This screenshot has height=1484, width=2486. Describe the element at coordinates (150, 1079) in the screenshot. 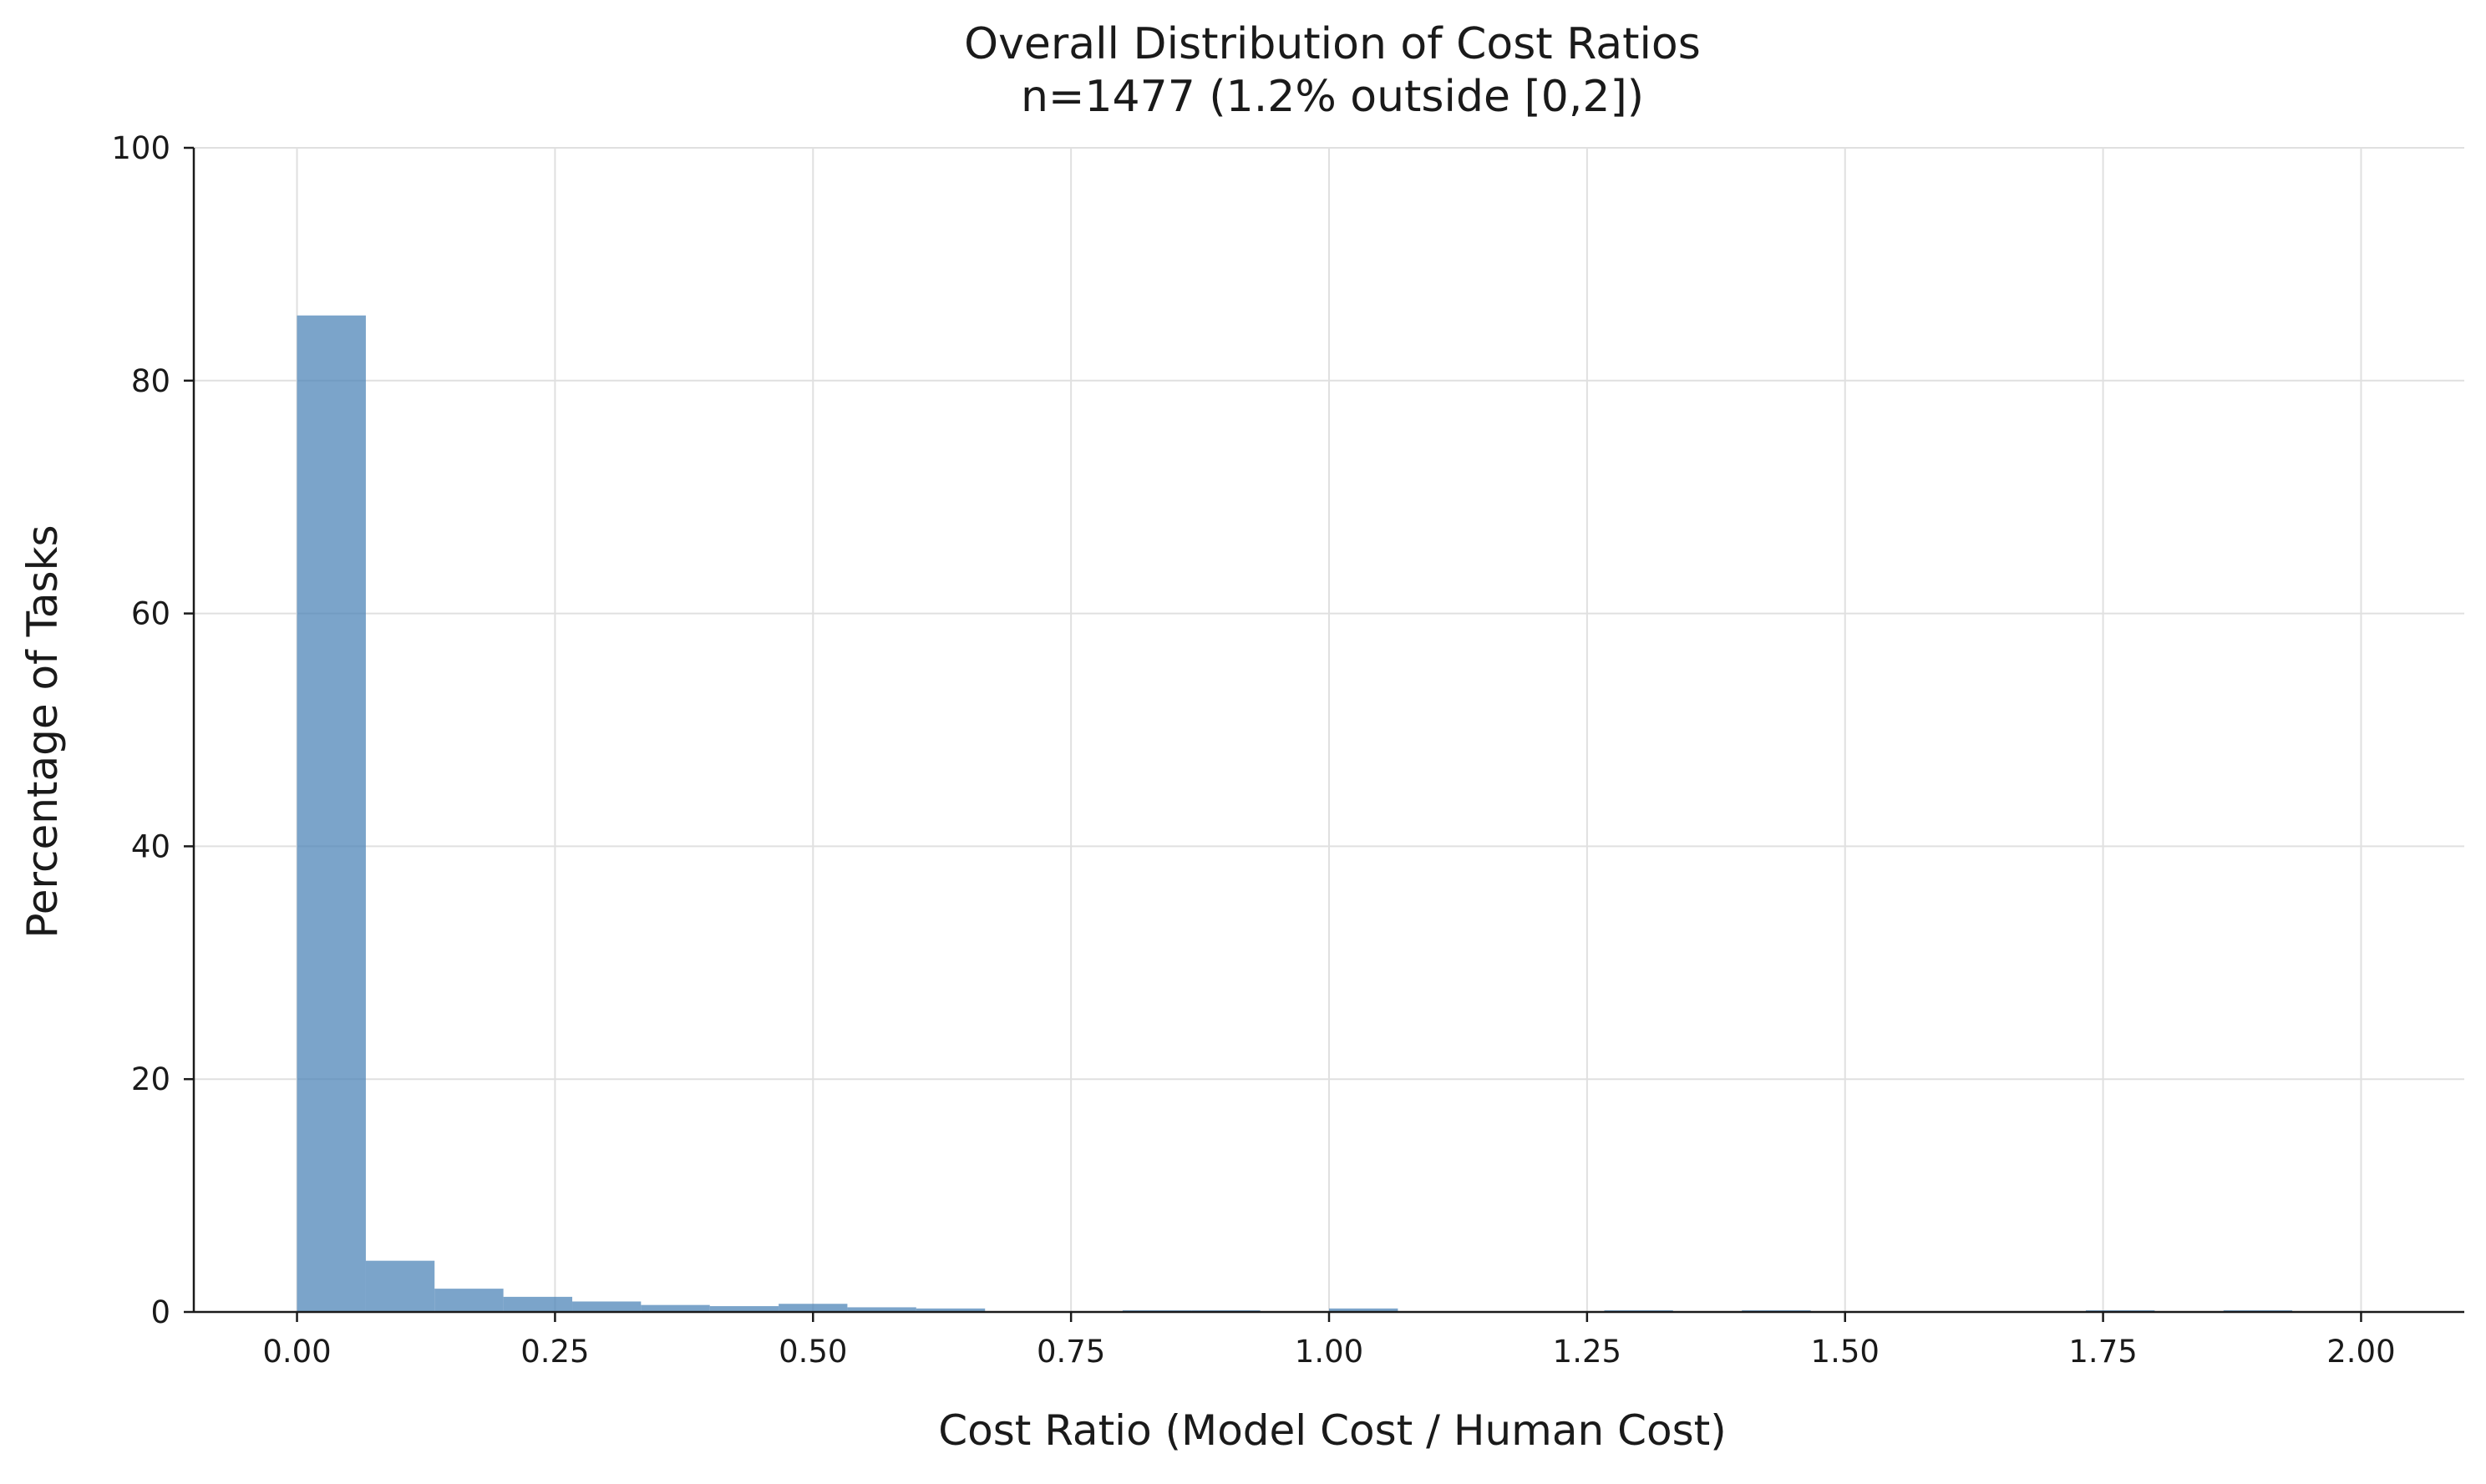

I see `y-tick-label: 20` at that location.